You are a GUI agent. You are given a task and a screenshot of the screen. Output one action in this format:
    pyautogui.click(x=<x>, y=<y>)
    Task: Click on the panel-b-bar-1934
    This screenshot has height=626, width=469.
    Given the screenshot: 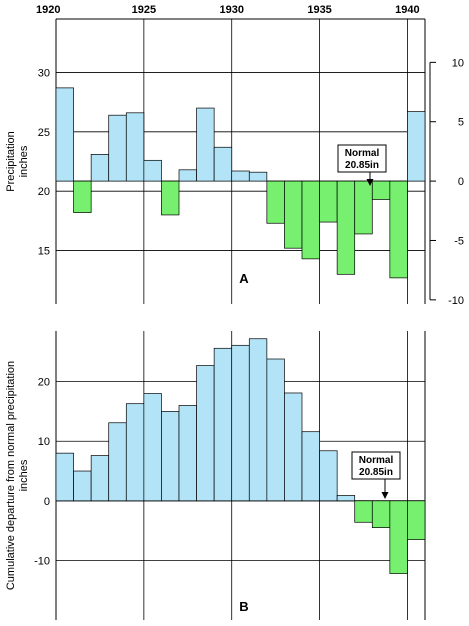 What is the action you would take?
    pyautogui.click(x=310, y=466)
    